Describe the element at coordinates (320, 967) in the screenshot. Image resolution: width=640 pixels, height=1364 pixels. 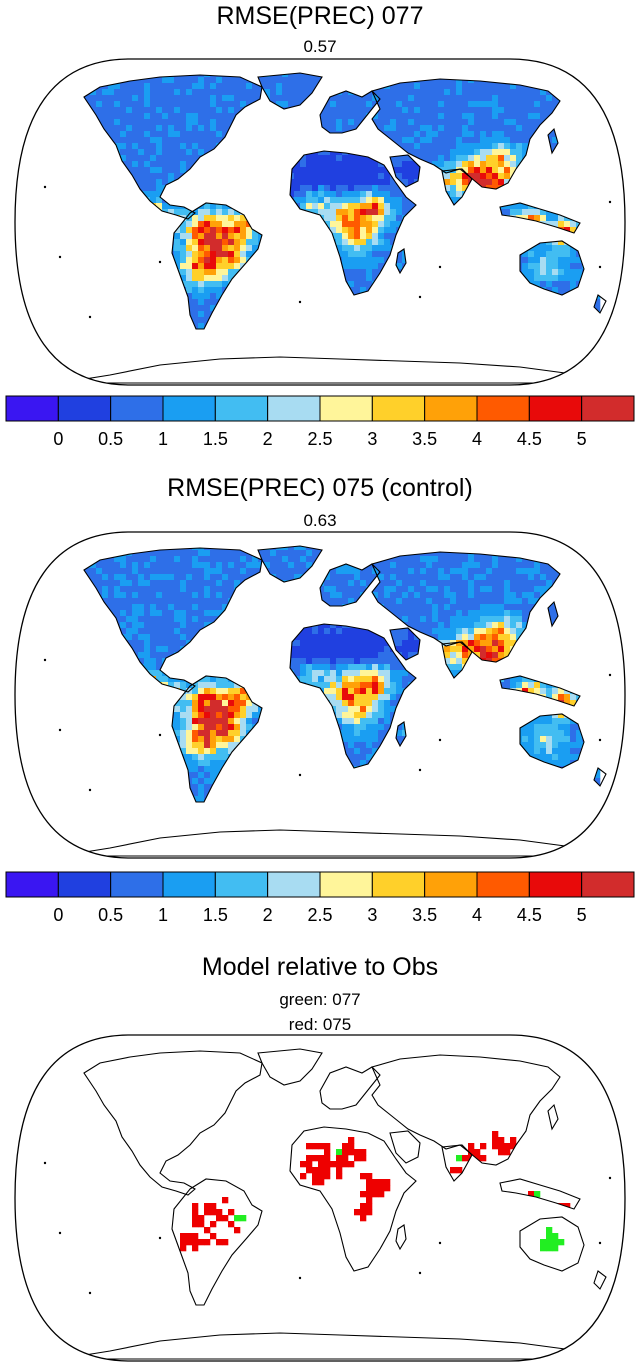
I see `map-3-title: Model relative to Obs` at that location.